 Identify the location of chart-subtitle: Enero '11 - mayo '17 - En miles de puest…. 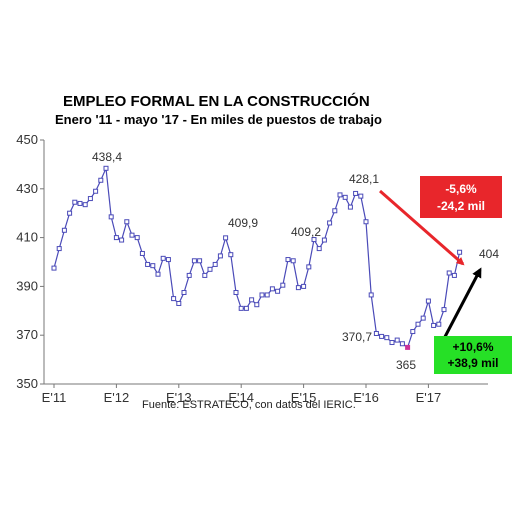
(218, 119).